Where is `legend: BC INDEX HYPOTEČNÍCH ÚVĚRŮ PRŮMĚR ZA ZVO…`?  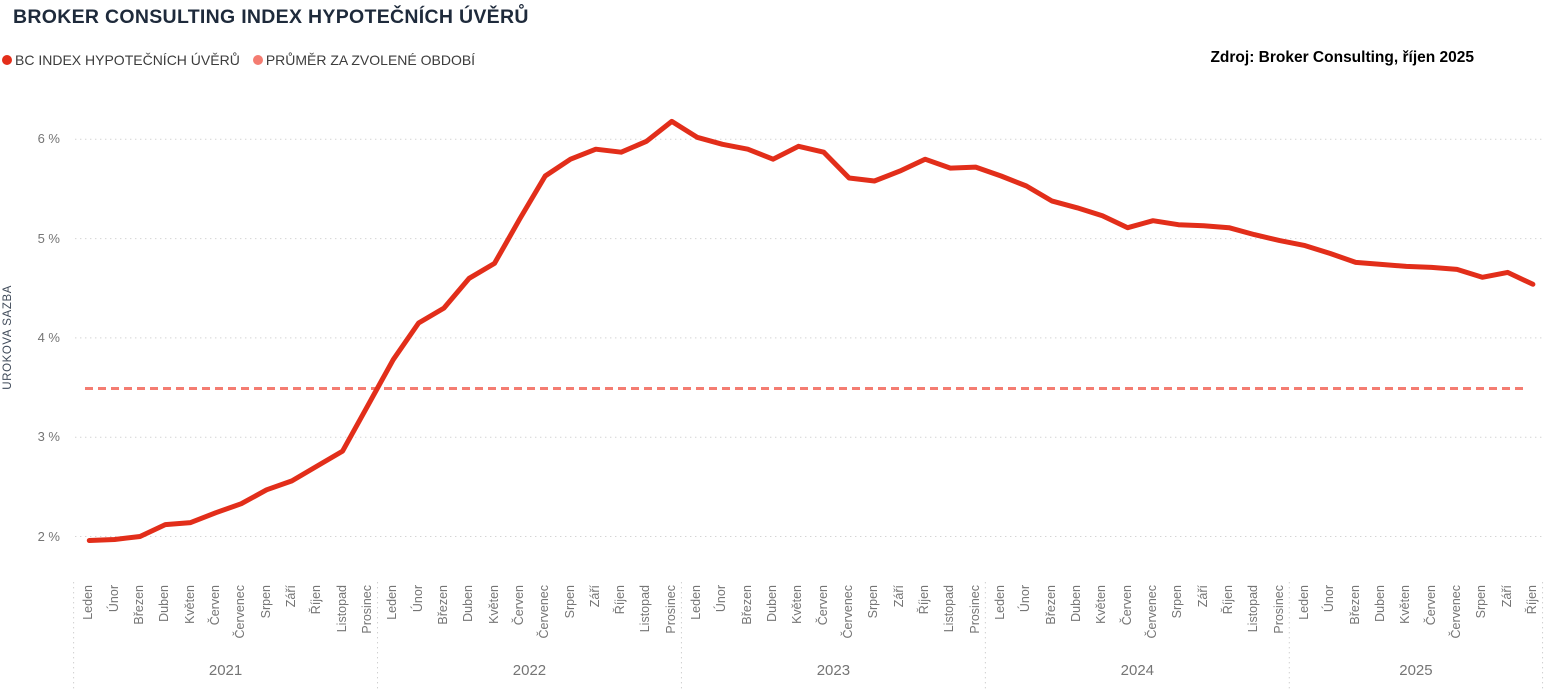 legend: BC INDEX HYPOTEČNÍCH ÚVĚRŮ PRŮMĚR ZA ZVO… is located at coordinates (238, 60).